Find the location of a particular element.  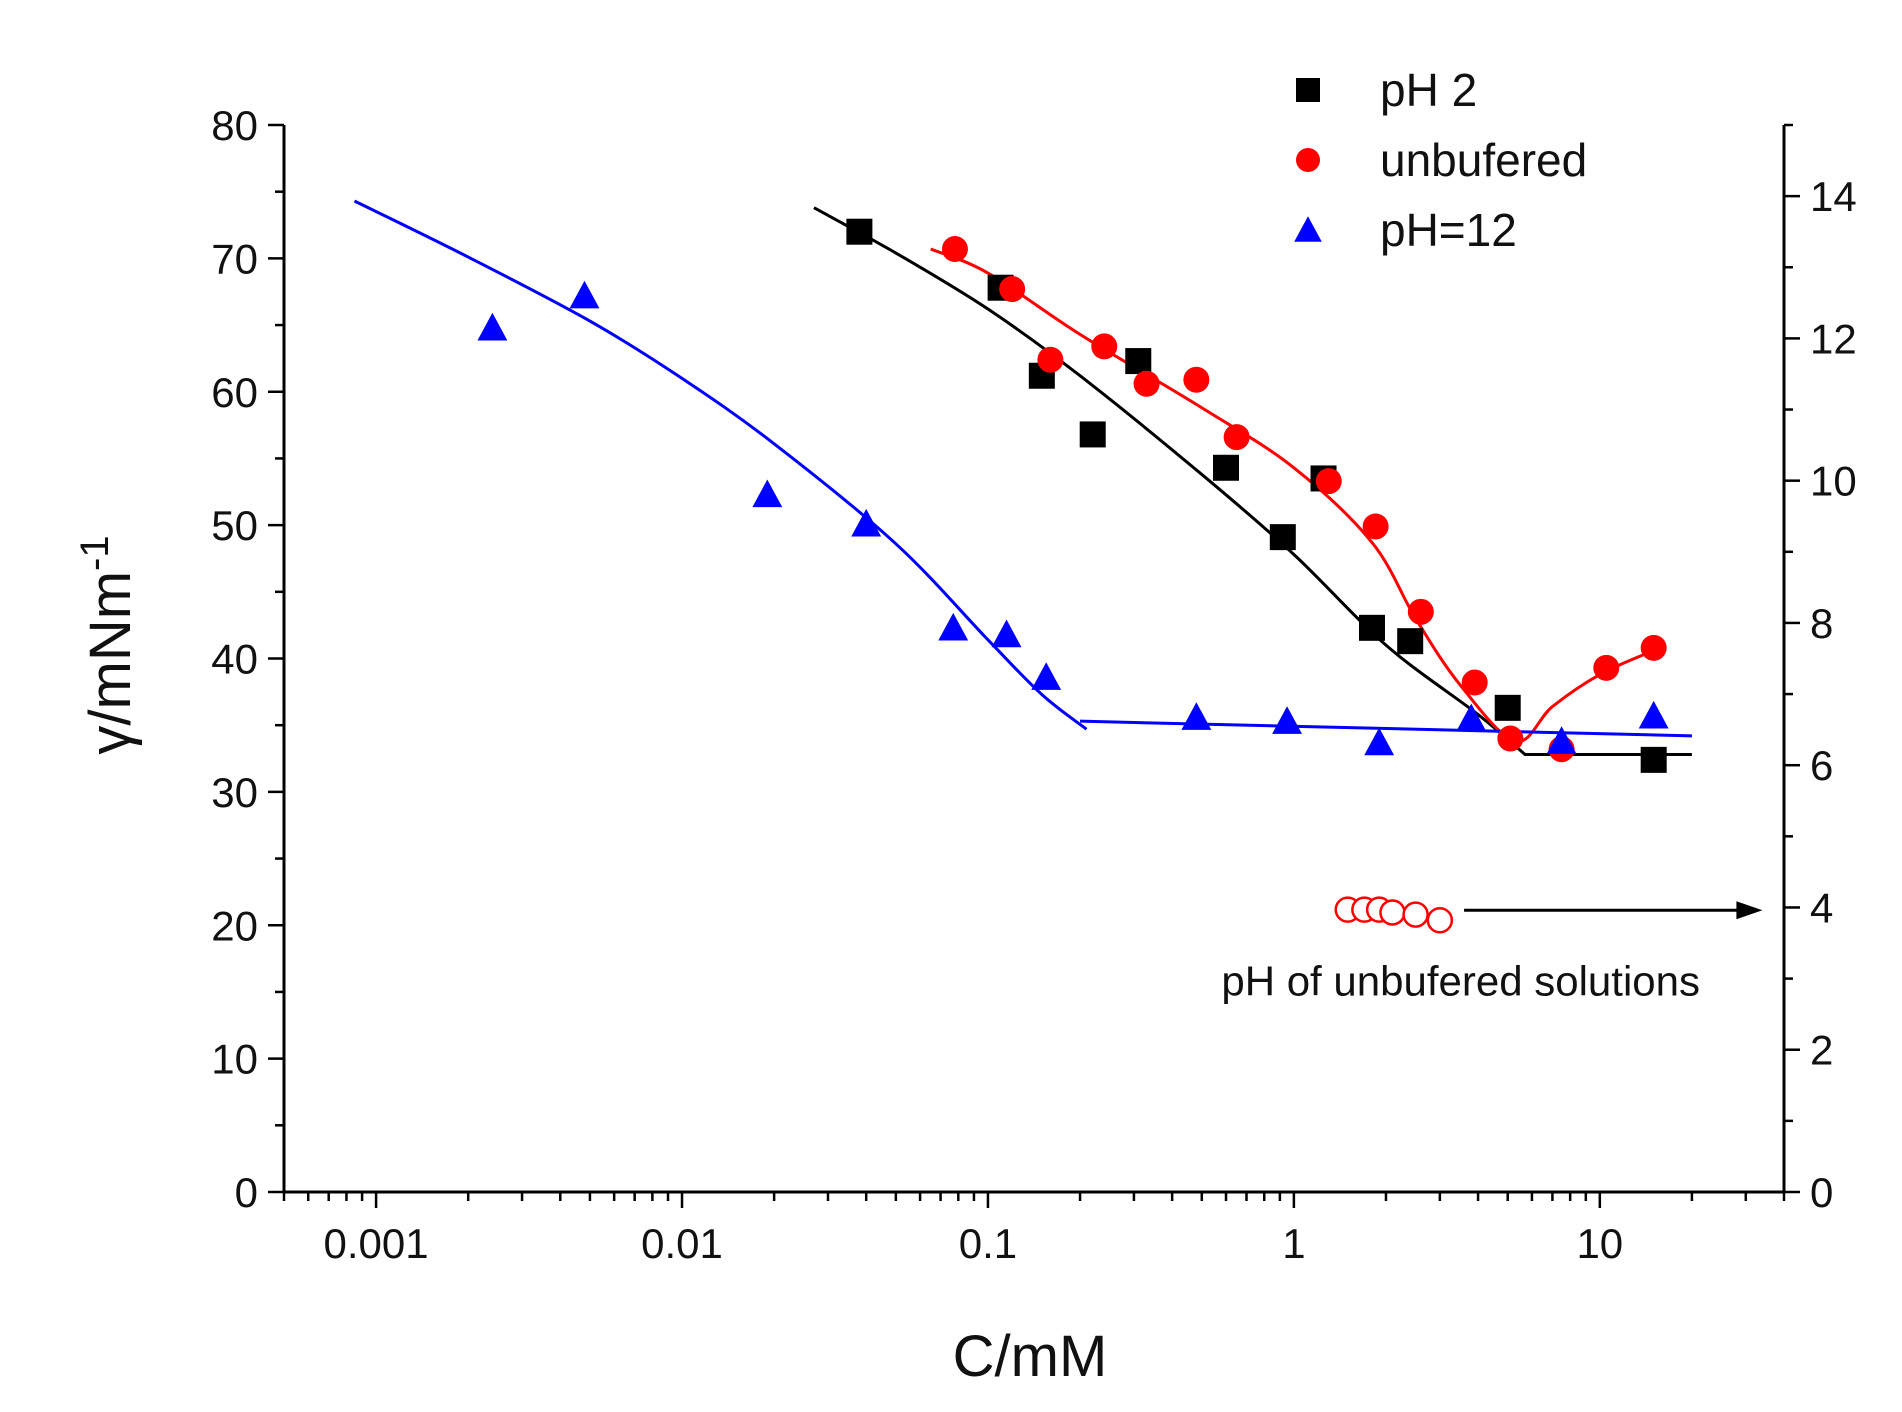

annotation-arrow-head is located at coordinates (1749, 910).